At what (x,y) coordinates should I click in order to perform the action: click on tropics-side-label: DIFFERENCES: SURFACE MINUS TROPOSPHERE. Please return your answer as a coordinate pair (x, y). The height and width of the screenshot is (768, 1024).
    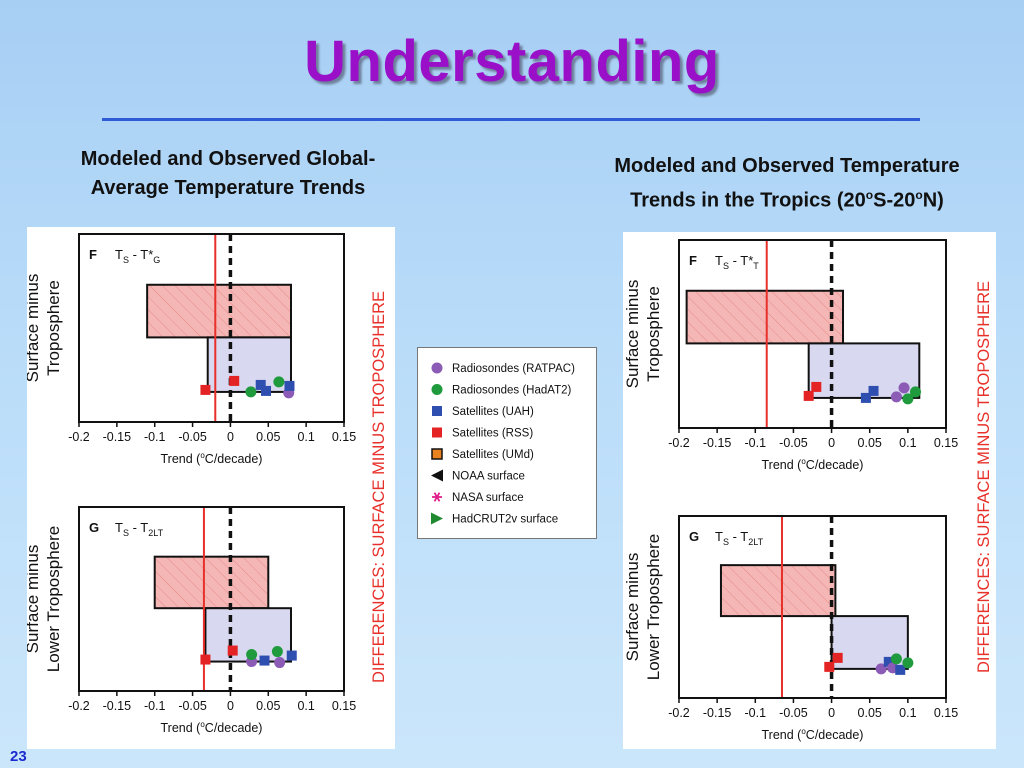
    Looking at the image, I should click on (984, 477).